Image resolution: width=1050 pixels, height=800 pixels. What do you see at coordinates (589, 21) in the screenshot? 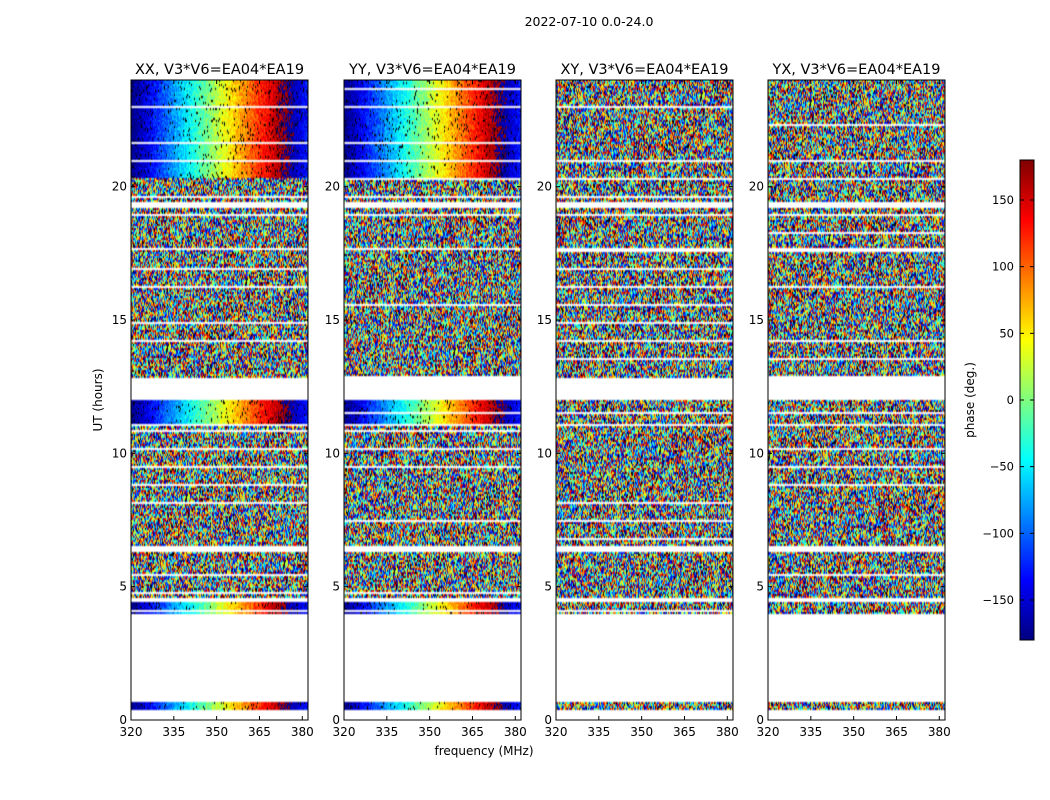
I see `figure-title: 2022-07-10 0.0-24.0` at bounding box center [589, 21].